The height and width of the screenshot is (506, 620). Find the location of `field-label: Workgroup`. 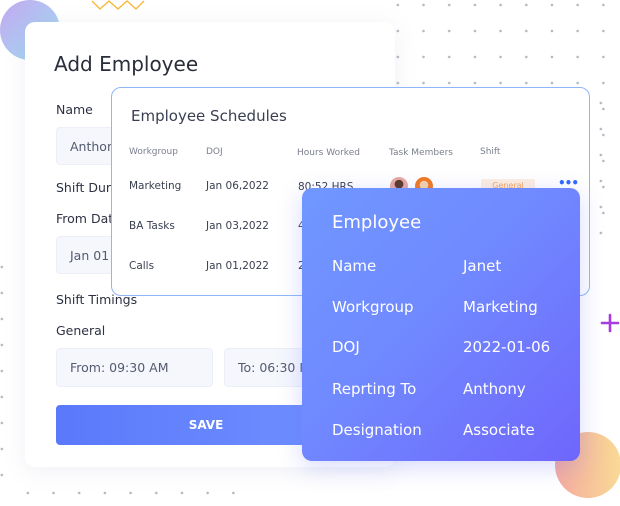

field-label: Workgroup is located at coordinates (373, 307).